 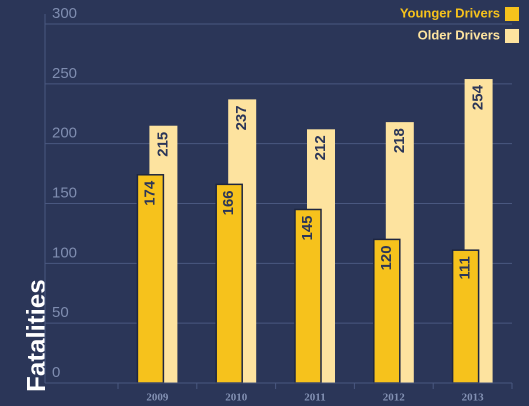 I want to click on y-tick-label: 100, so click(x=64, y=252).